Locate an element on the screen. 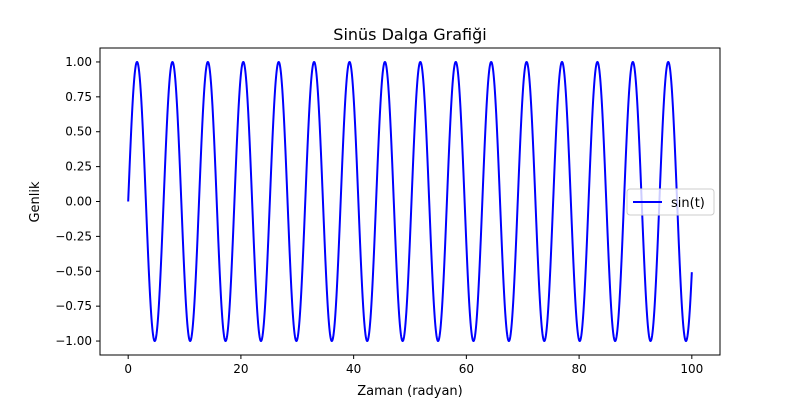 The image size is (800, 400). x-tick-label: 100 is located at coordinates (691, 369).